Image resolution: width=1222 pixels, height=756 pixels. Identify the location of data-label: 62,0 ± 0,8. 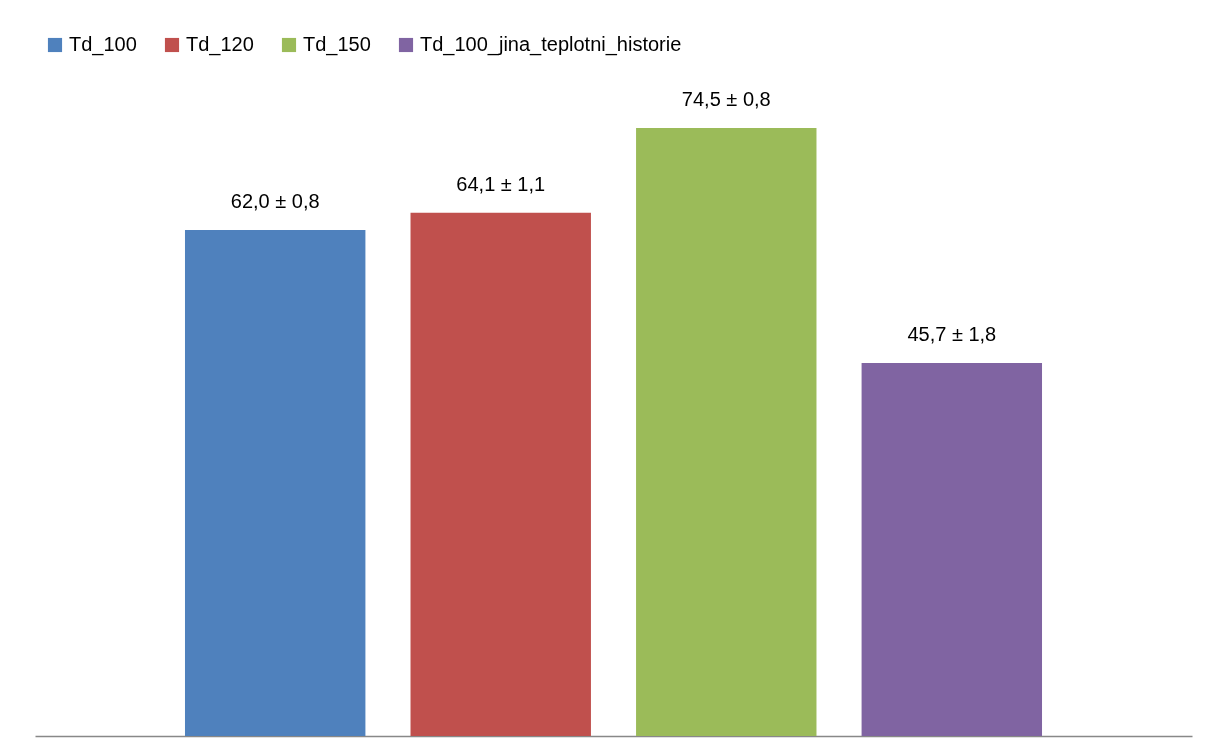
(275, 200).